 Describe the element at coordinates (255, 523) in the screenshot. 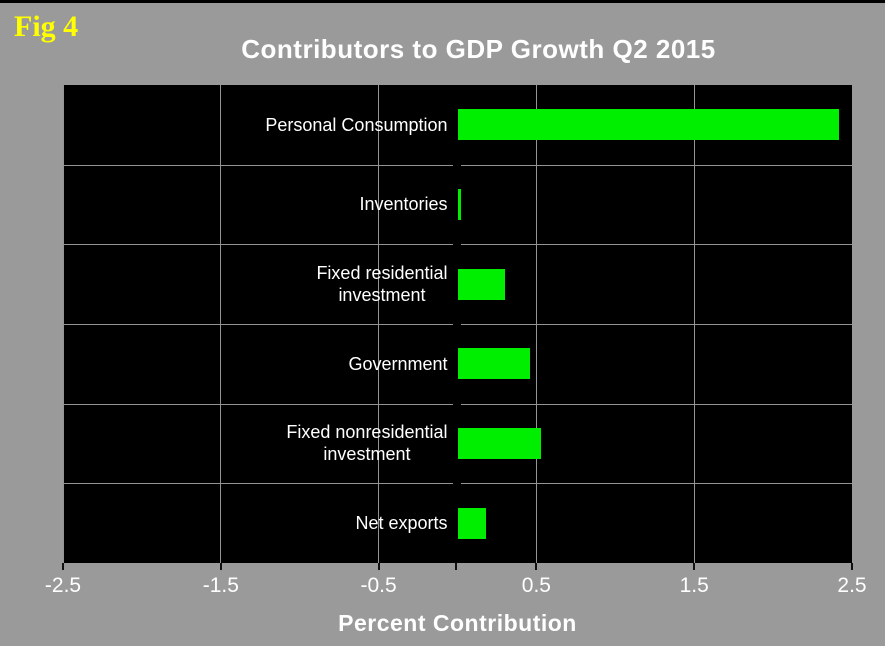

I see `category-label: Net exports` at that location.